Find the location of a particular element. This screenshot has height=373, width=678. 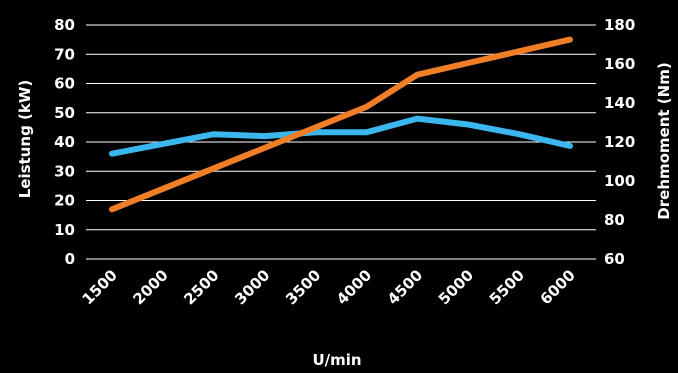

left-tick-label: 0 is located at coordinates (70, 259).